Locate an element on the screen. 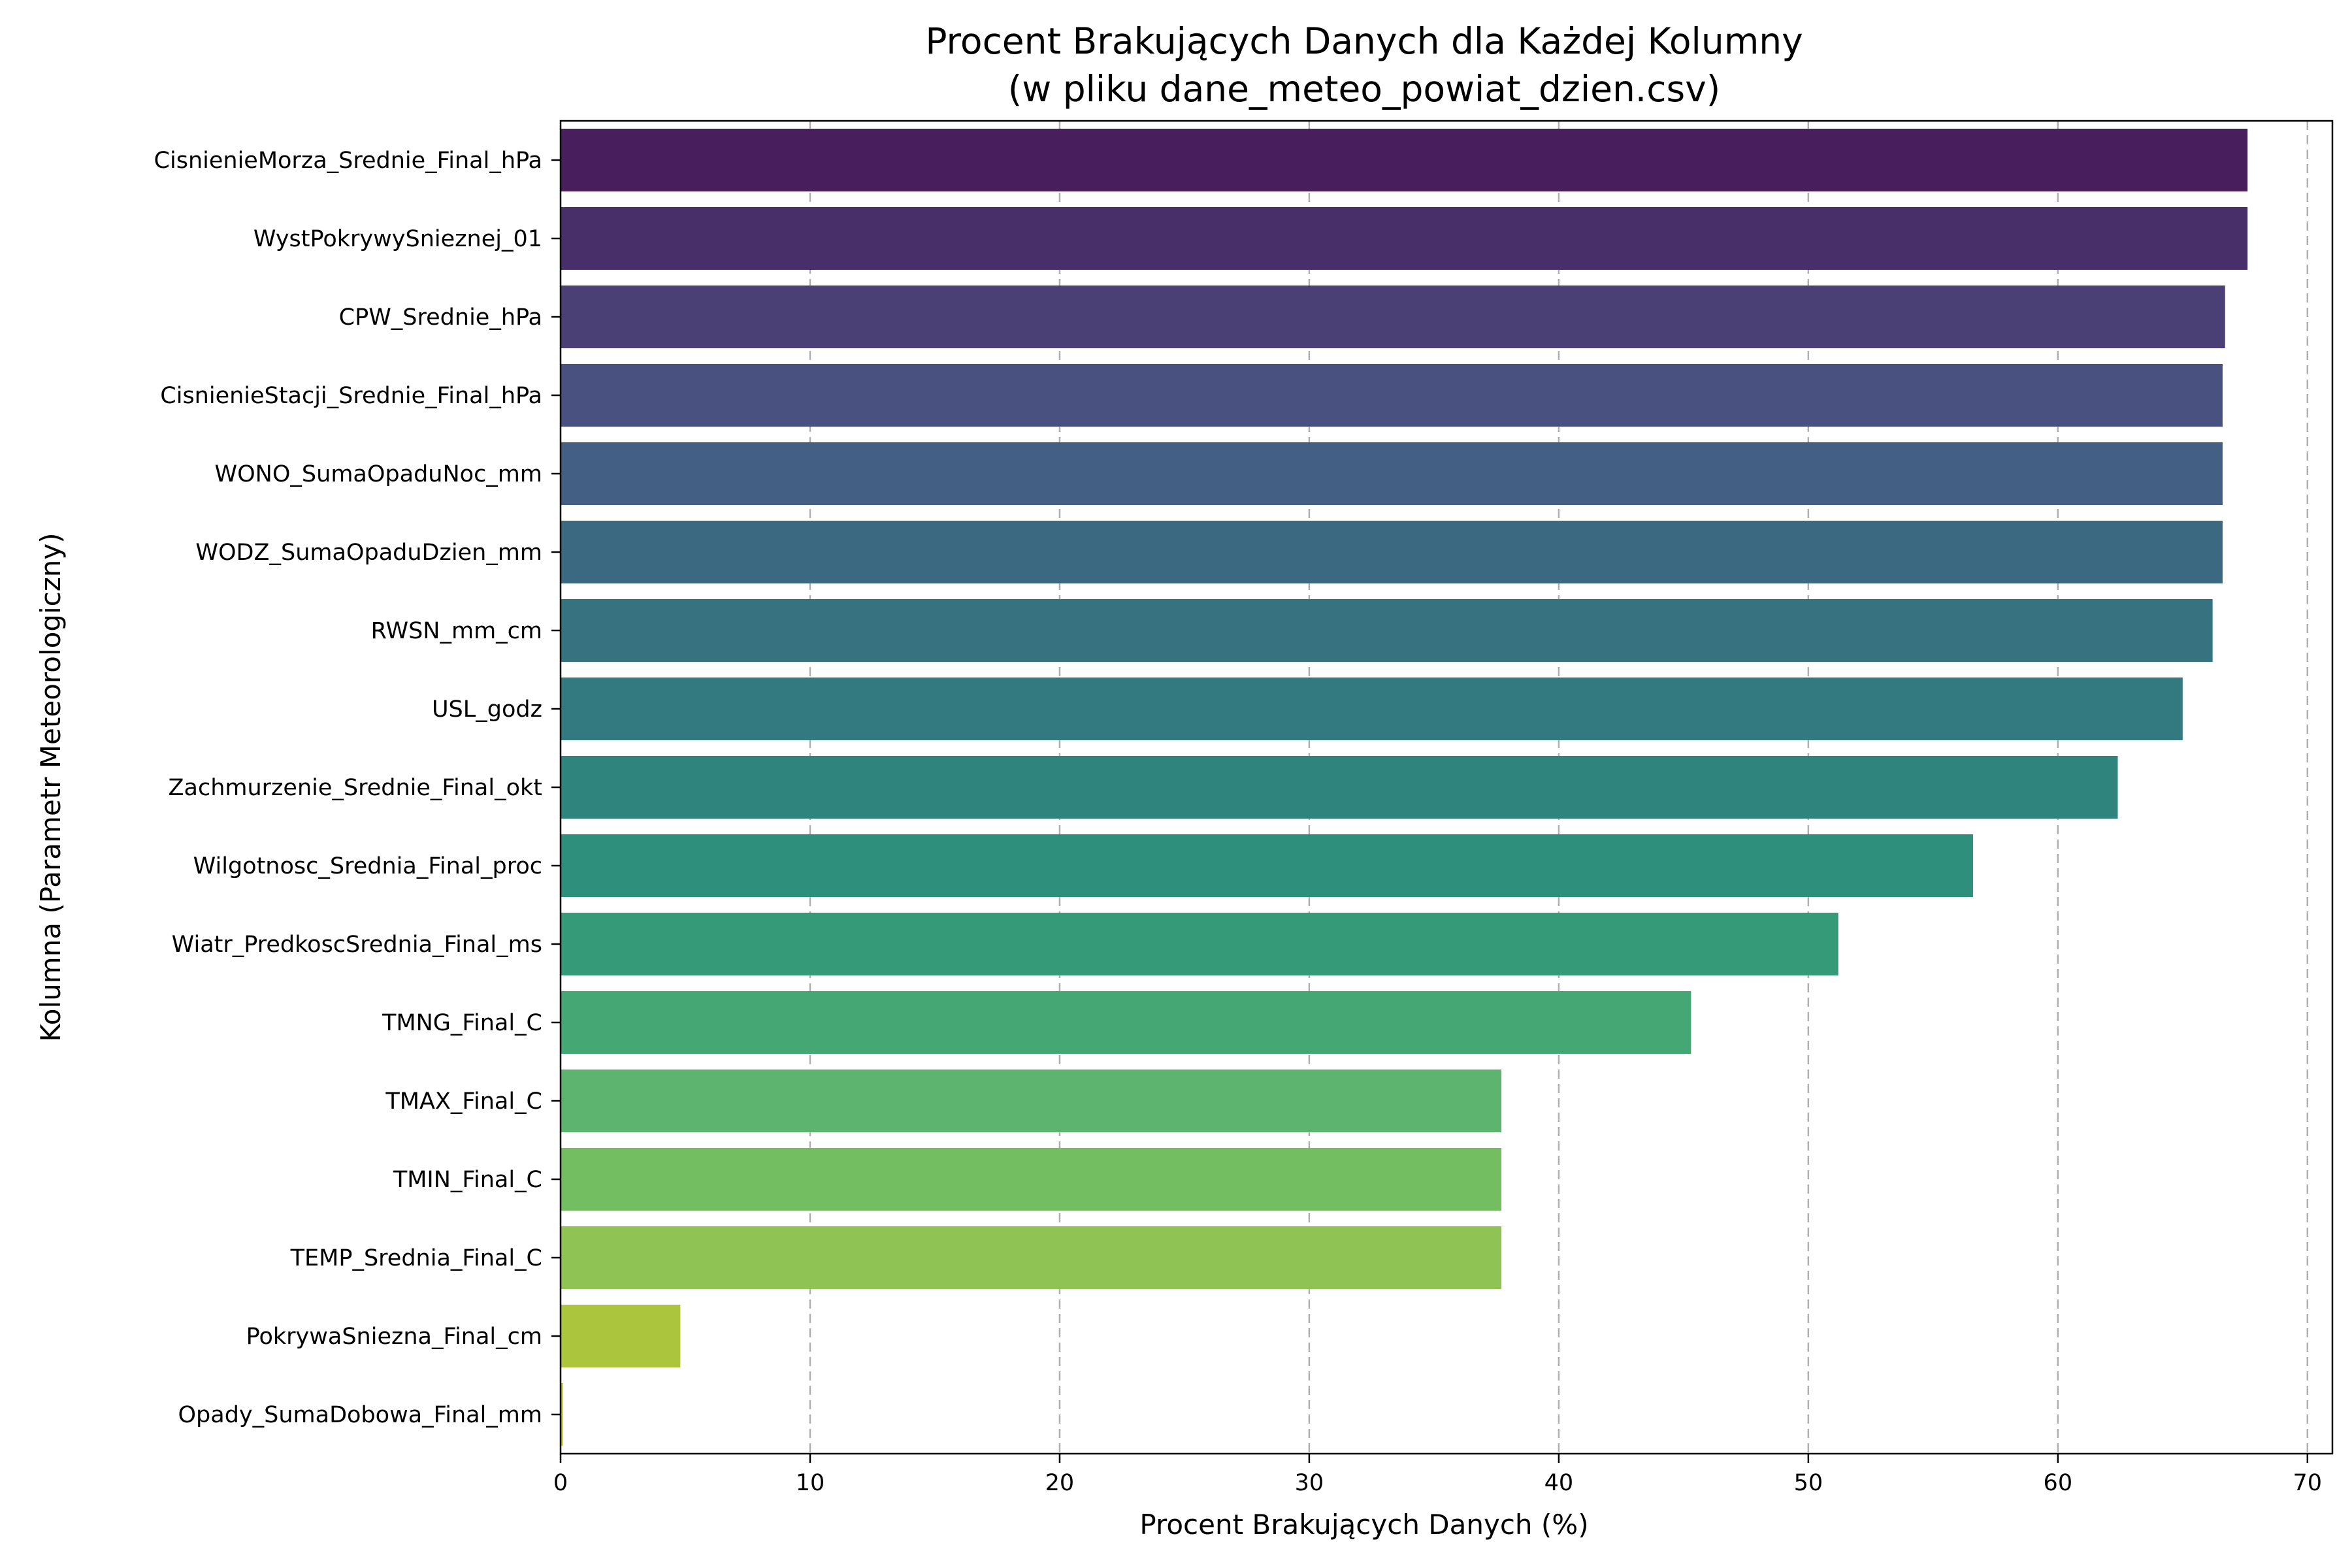 The image size is (2352, 1568). x-tick-label: 70 is located at coordinates (2308, 1483).